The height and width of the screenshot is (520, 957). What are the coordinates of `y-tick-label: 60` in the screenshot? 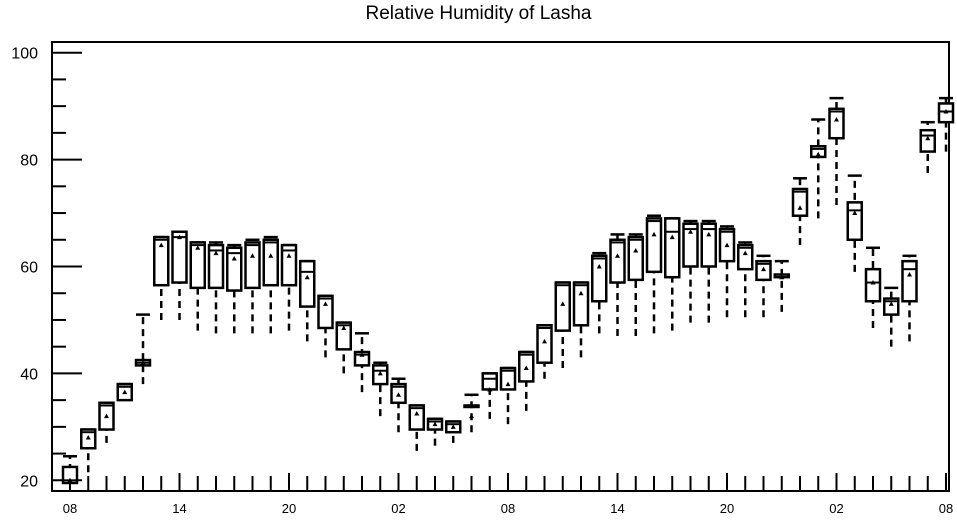 It's located at (29, 268).